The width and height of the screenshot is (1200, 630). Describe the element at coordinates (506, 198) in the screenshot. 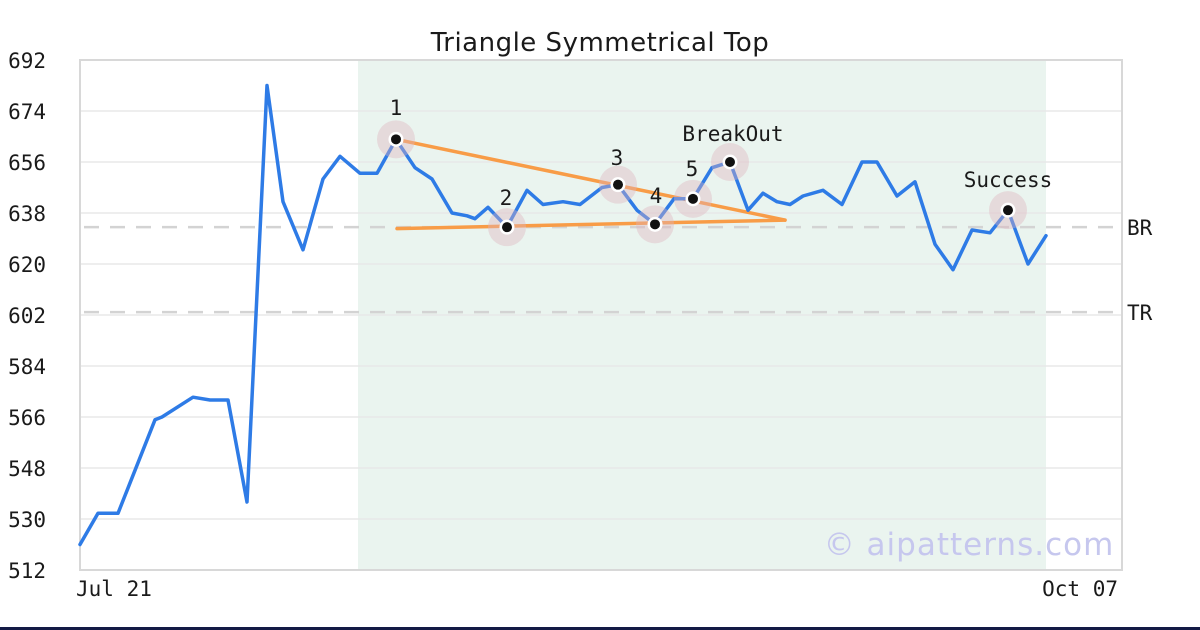

I see `point-label-2: 2` at that location.